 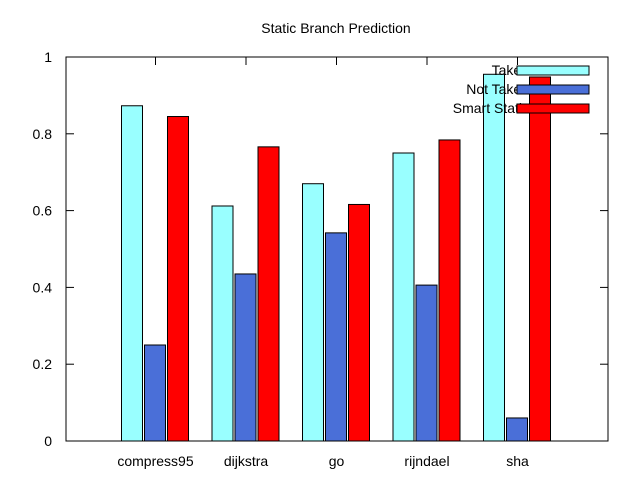 I want to click on x-tick-label: rijndael, so click(x=426, y=461).